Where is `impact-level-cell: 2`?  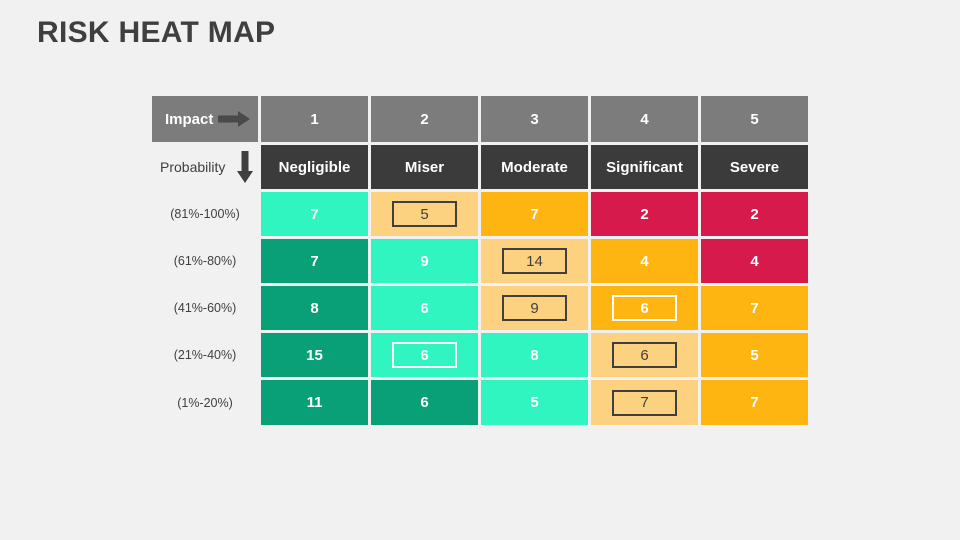
impact-level-cell: 2 is located at coordinates (424, 119).